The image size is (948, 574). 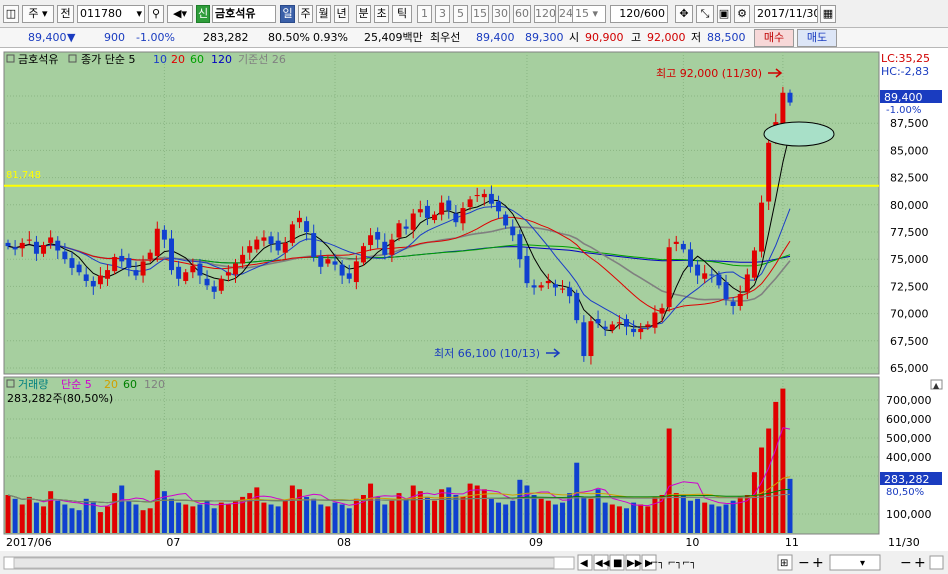 I want to click on volume-tick-label: 600,000, so click(x=909, y=419).